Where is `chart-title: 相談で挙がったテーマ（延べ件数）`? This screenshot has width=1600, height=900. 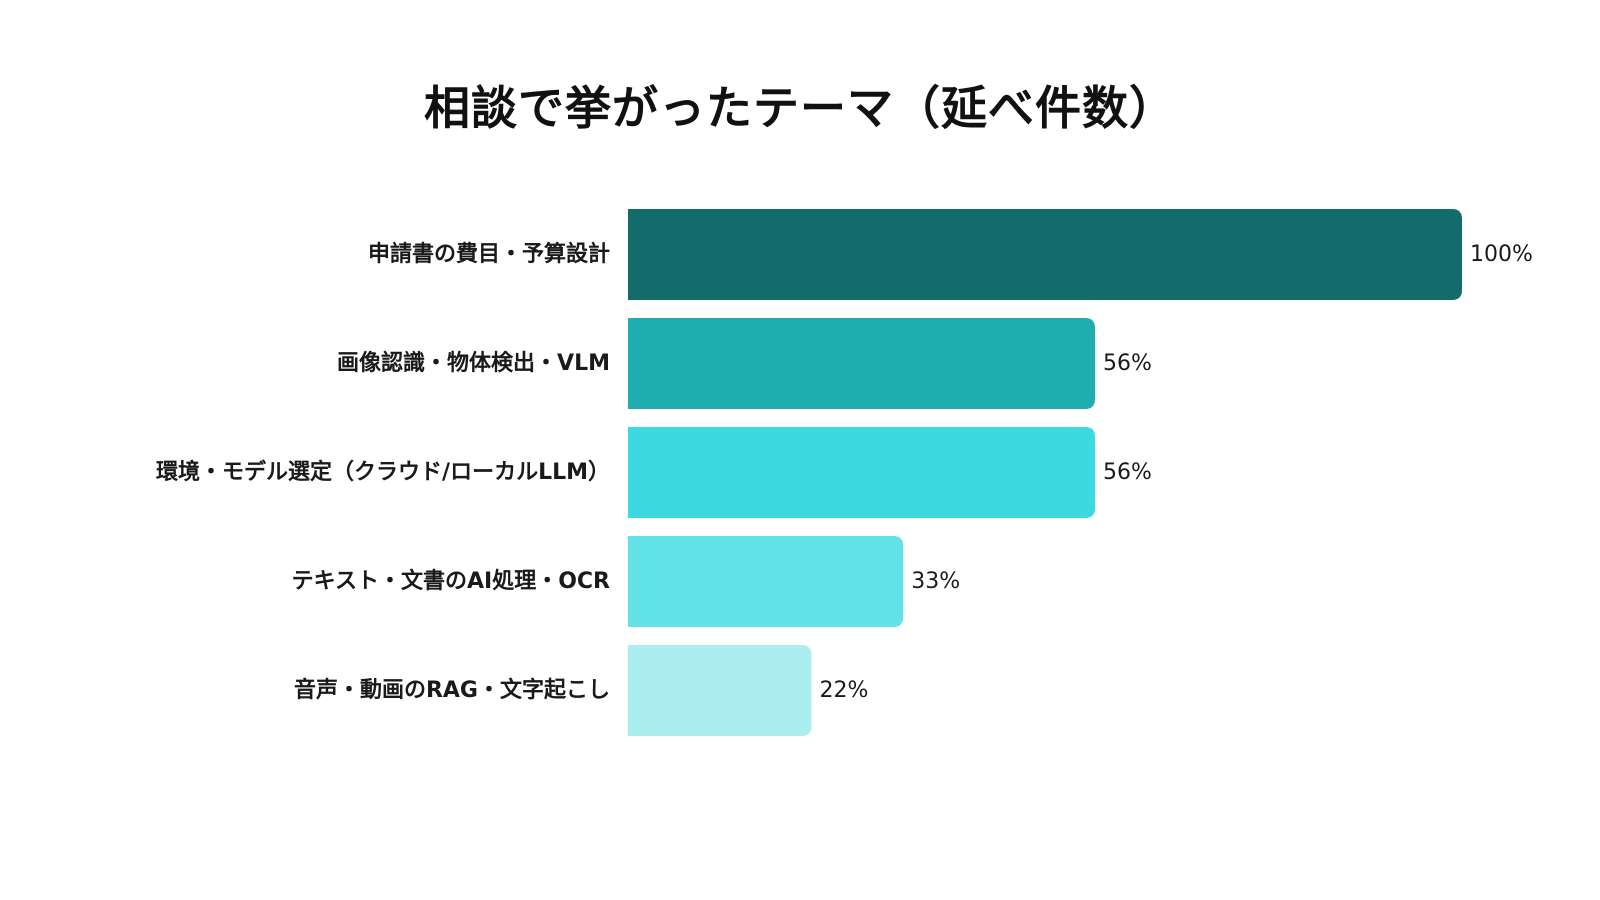 chart-title: 相談で挙がったテーマ（延べ件数） is located at coordinates (800, 108).